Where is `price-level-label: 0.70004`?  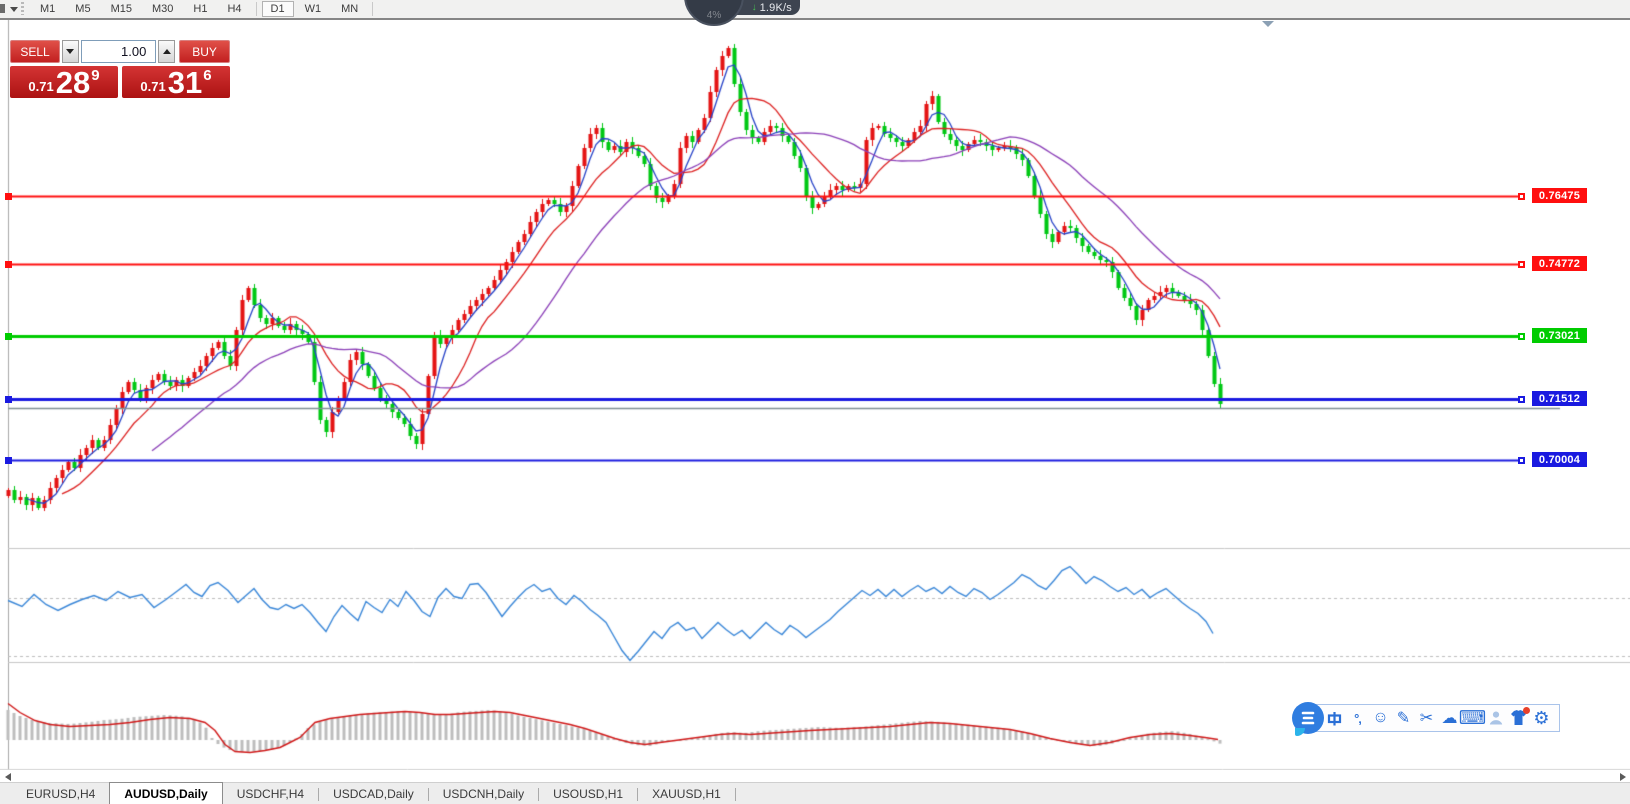
price-level-label: 0.70004 is located at coordinates (1559, 459).